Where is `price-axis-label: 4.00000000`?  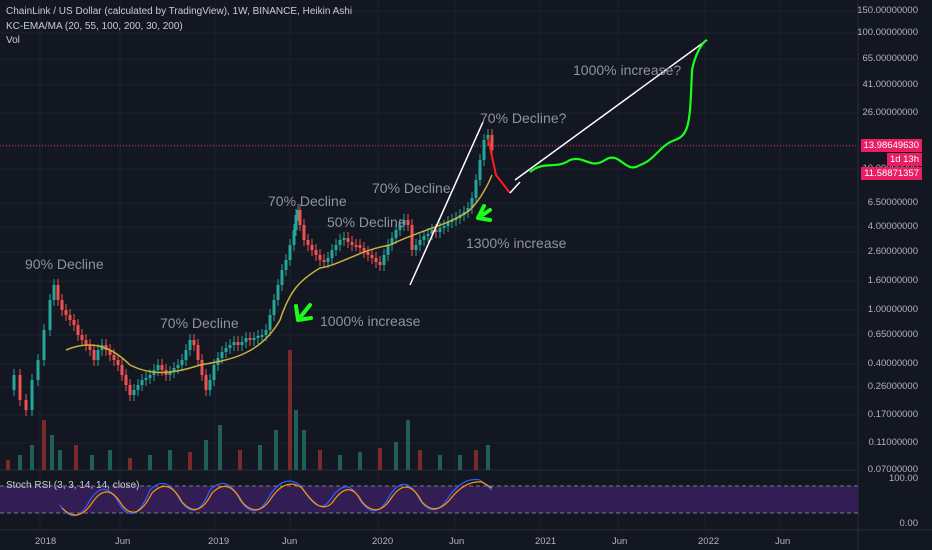
price-axis-label: 4.00000000 is located at coordinates (892, 226).